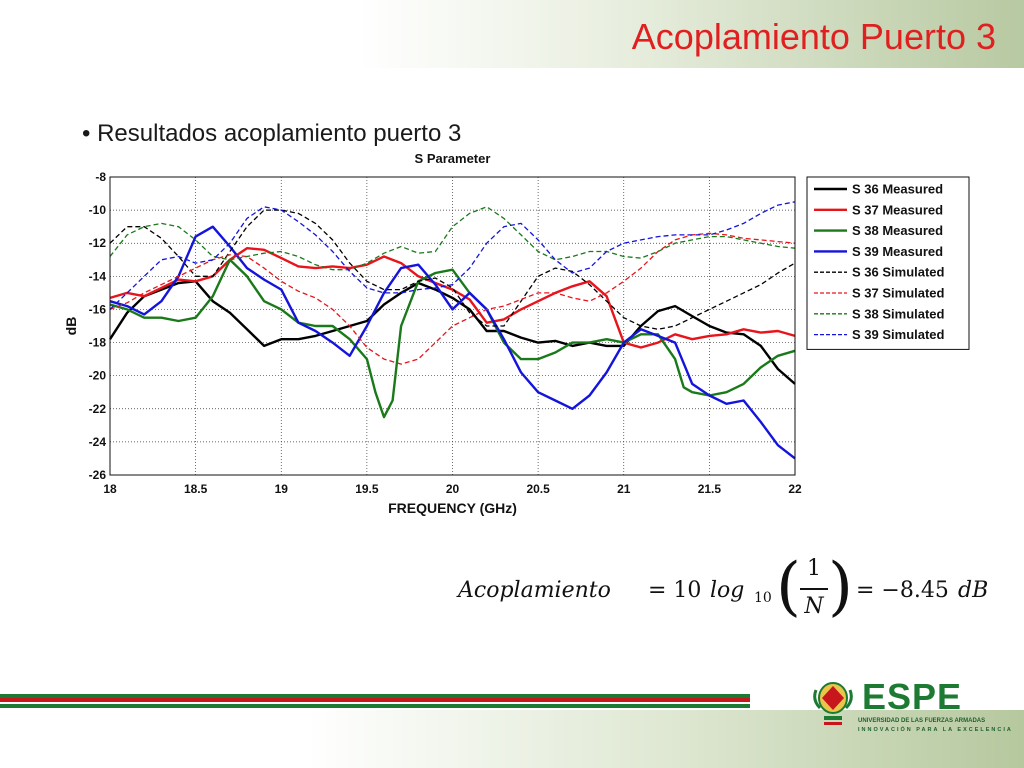 This screenshot has width=1024, height=768. What do you see at coordinates (710, 489) in the screenshot?
I see `x-tick-label: 21.5` at bounding box center [710, 489].